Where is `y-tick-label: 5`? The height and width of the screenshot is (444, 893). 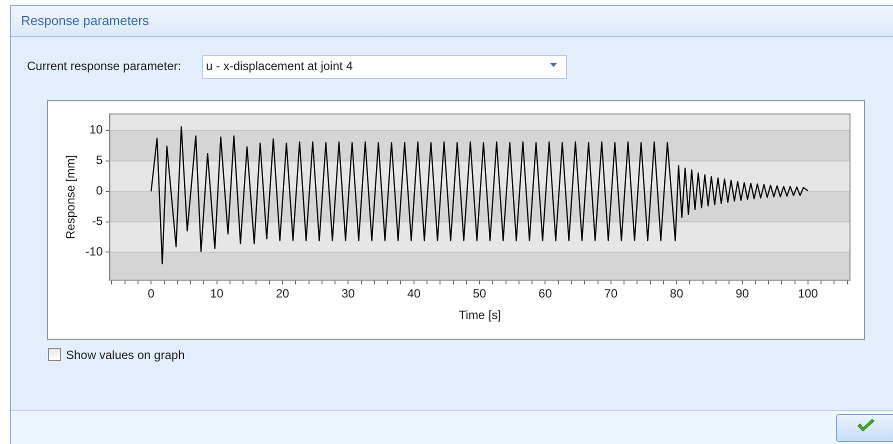
y-tick-label: 5 is located at coordinates (100, 160).